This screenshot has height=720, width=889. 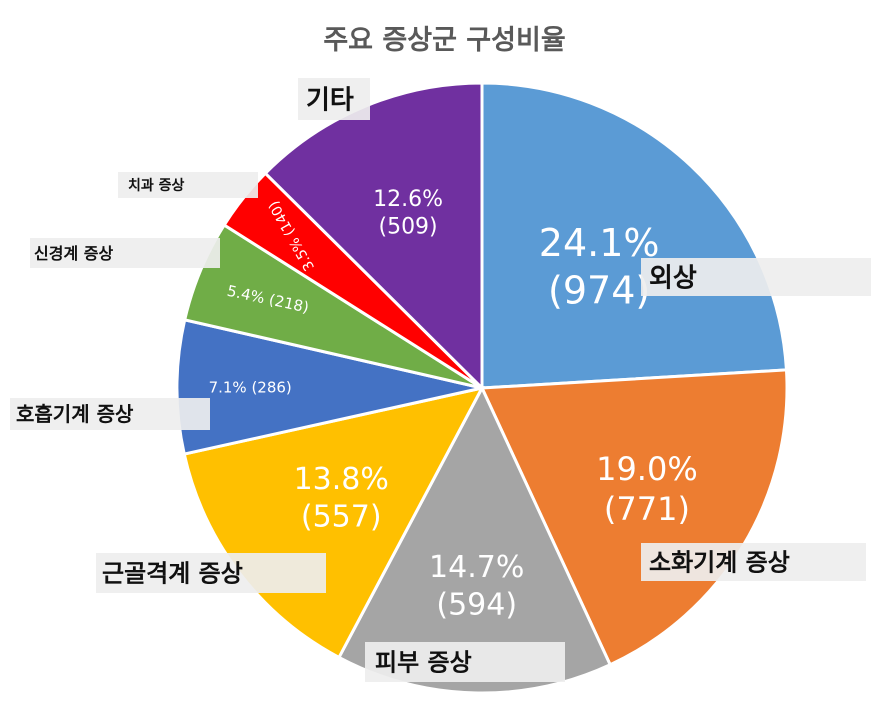 What do you see at coordinates (673, 278) in the screenshot?
I see `category-label-0: 외상` at bounding box center [673, 278].